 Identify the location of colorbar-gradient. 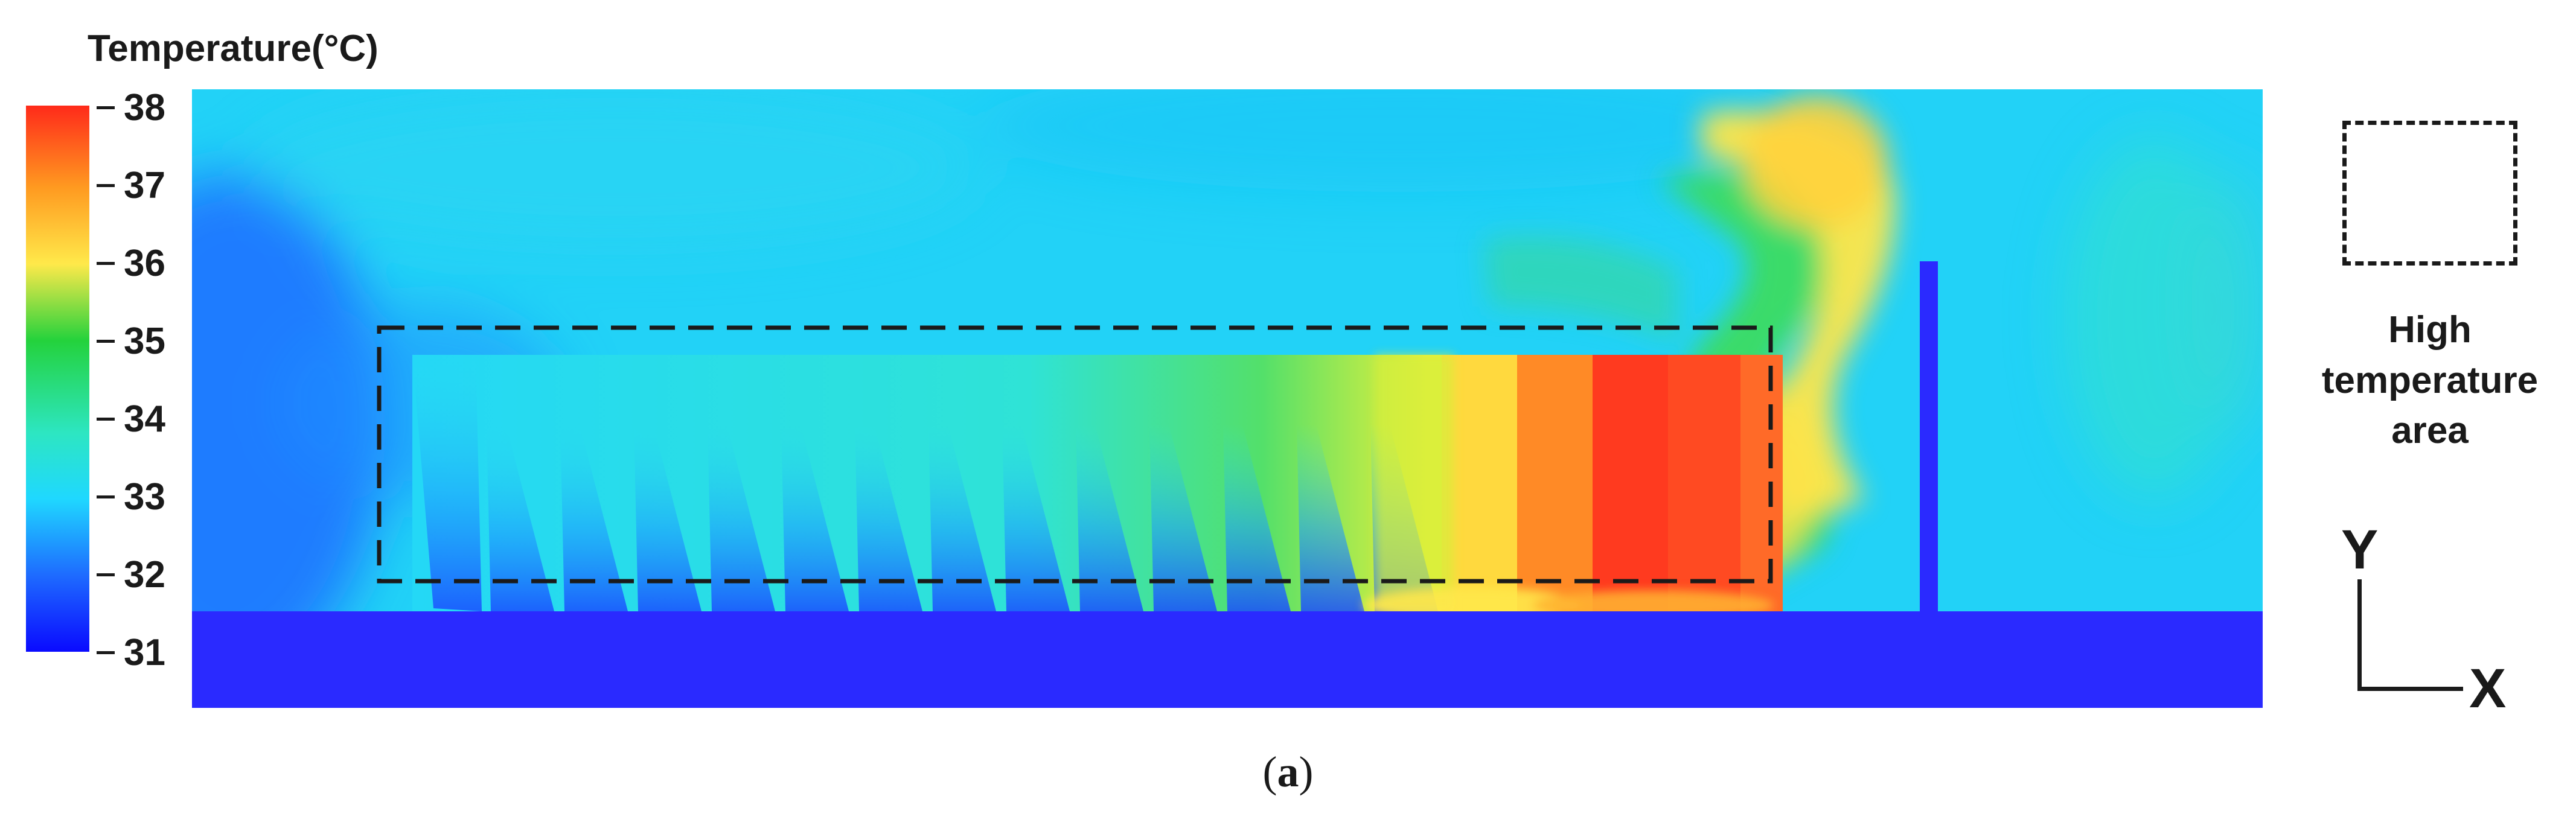
(58, 379).